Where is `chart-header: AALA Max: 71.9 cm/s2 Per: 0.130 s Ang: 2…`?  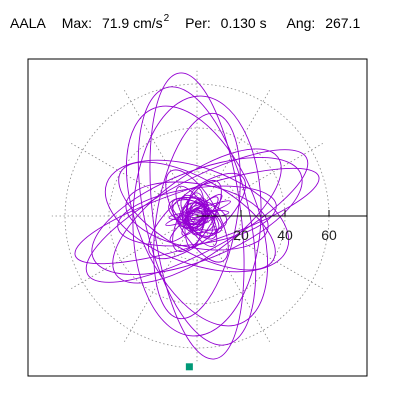 chart-header: AALA Max: 71.9 cm/s2 Per: 0.130 s Ang: 2… is located at coordinates (185, 24).